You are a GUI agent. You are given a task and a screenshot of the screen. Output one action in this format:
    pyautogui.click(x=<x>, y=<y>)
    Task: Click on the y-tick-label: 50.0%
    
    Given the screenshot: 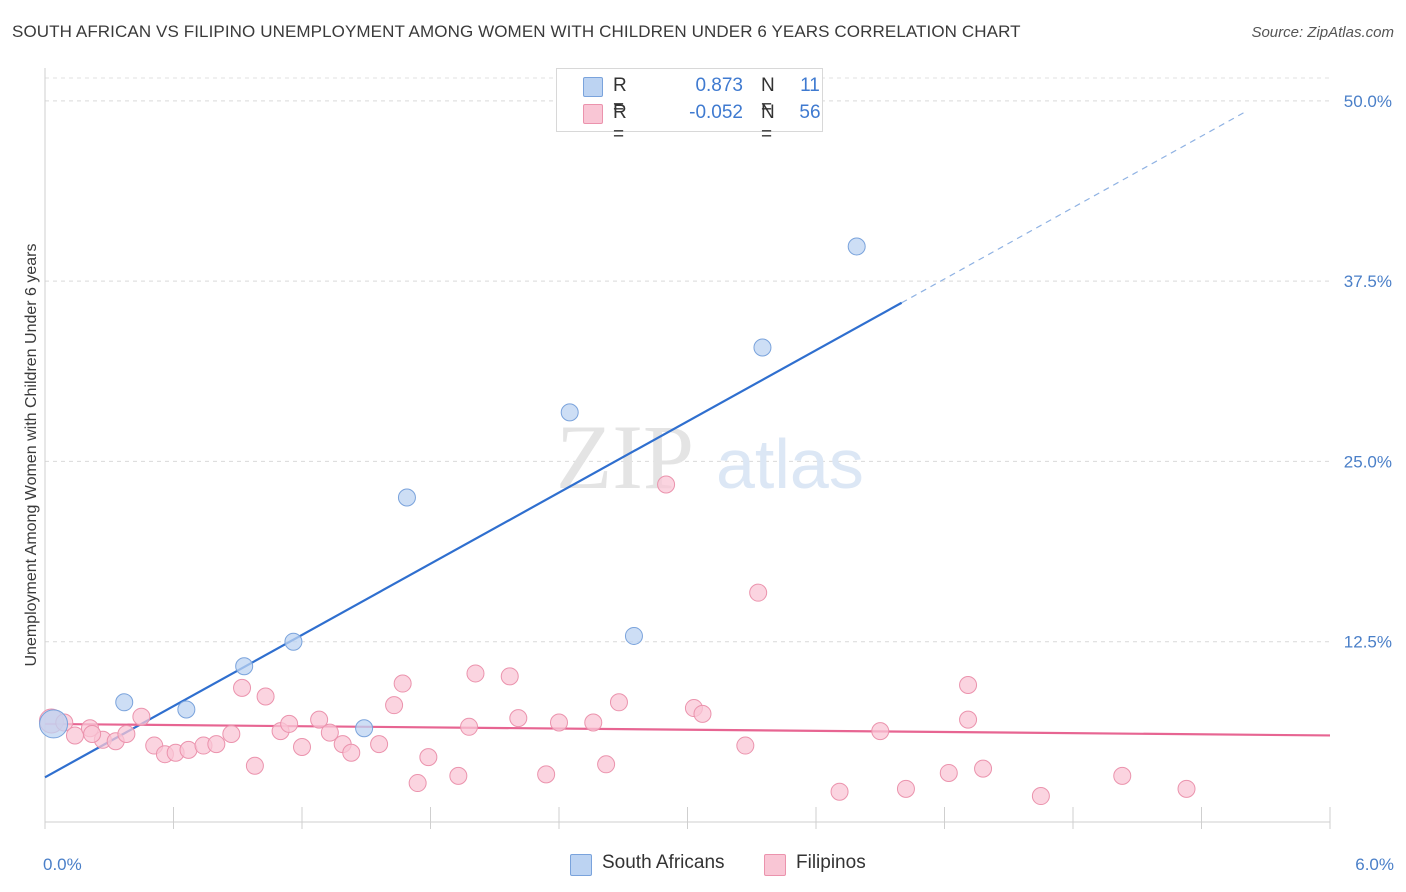 What is the action you would take?
    pyautogui.click(x=1368, y=101)
    